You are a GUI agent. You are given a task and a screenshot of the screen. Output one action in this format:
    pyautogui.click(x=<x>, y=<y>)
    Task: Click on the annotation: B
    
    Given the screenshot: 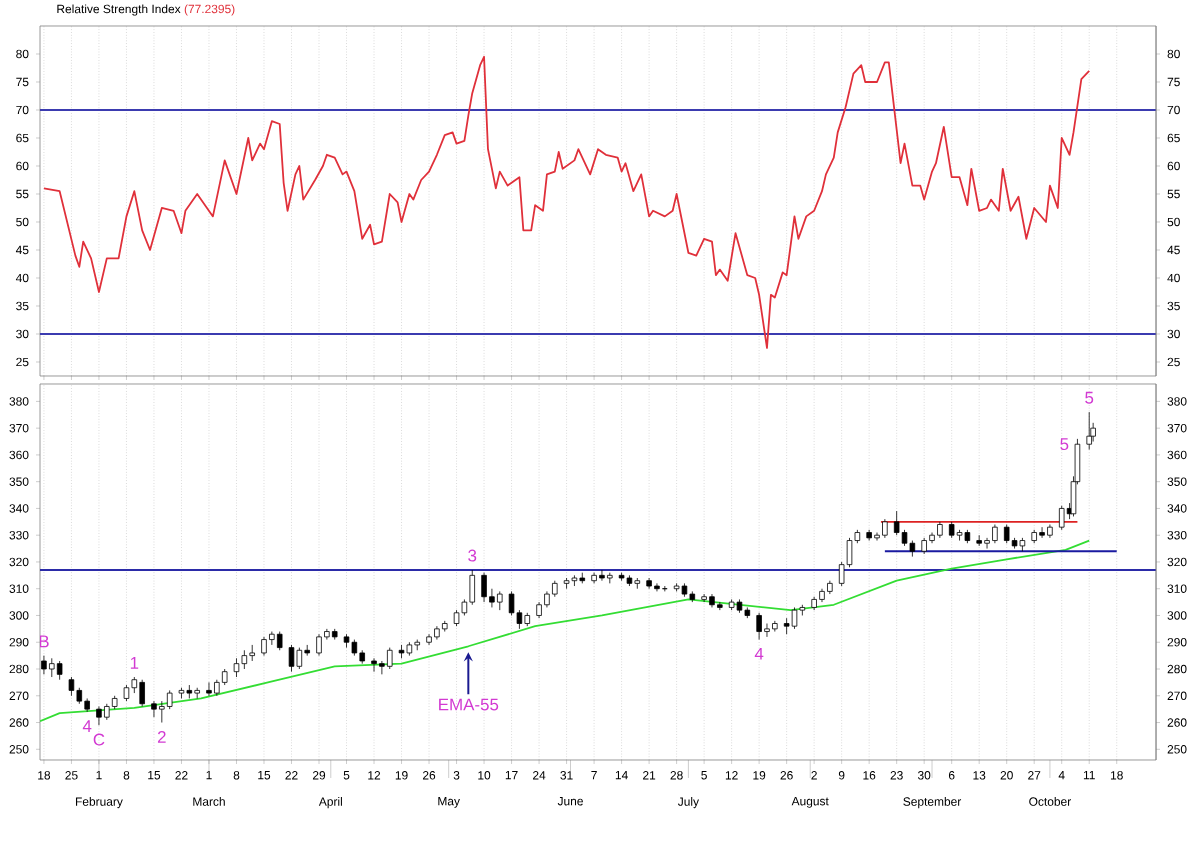 What is the action you would take?
    pyautogui.click(x=44, y=641)
    